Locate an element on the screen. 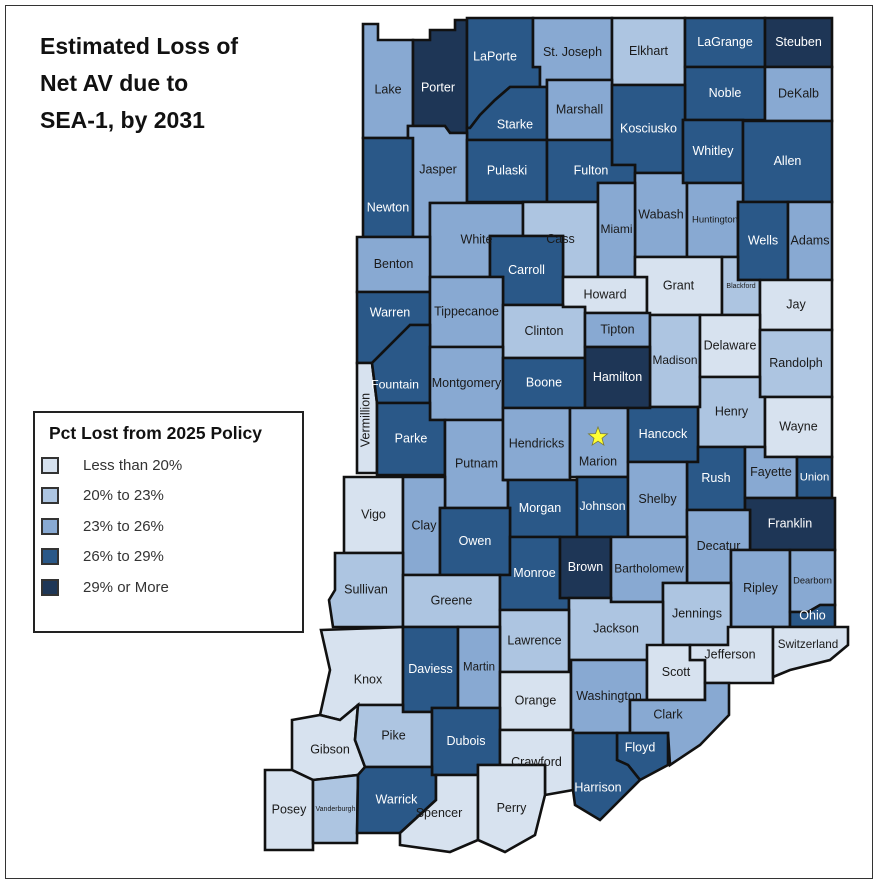 The width and height of the screenshot is (880, 886). county-switzerland is located at coordinates (810, 652).